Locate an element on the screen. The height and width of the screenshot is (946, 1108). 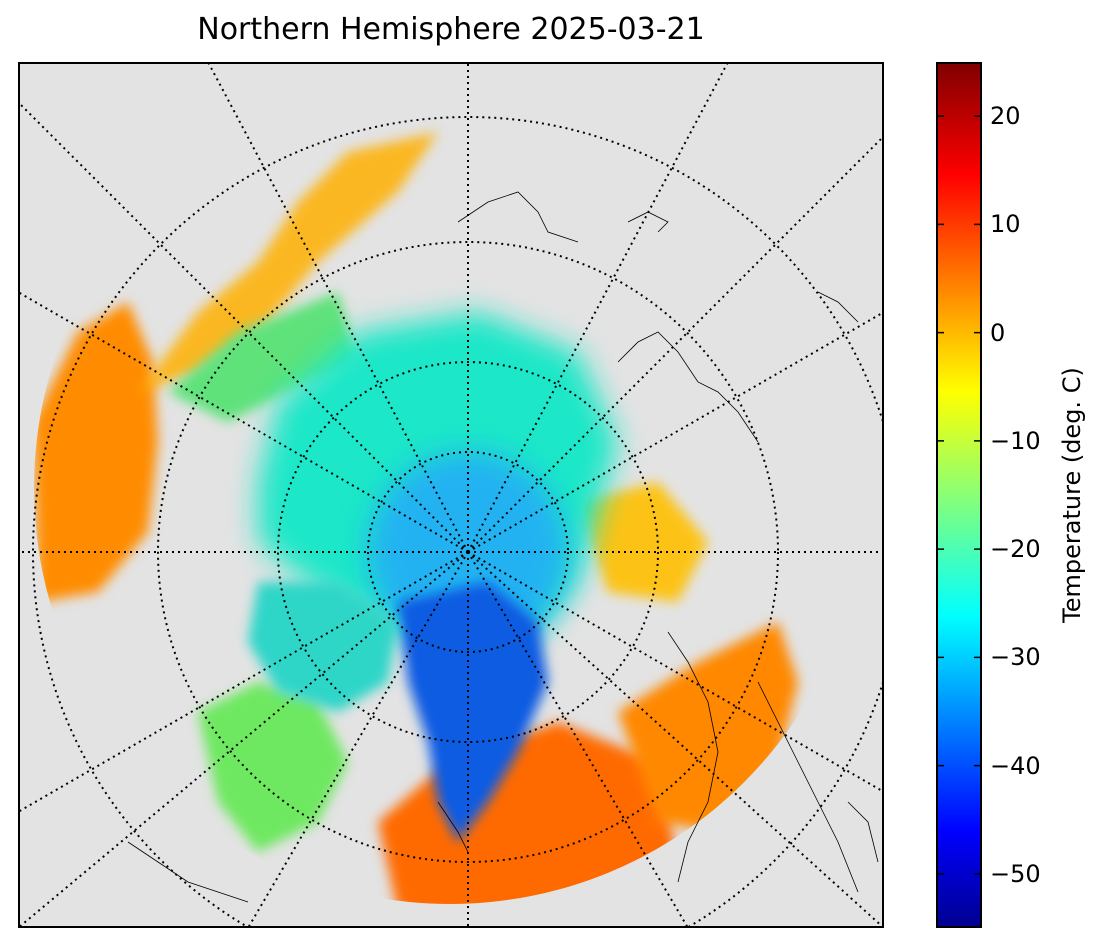
canadian-archipelago is located at coordinates (323, 647).